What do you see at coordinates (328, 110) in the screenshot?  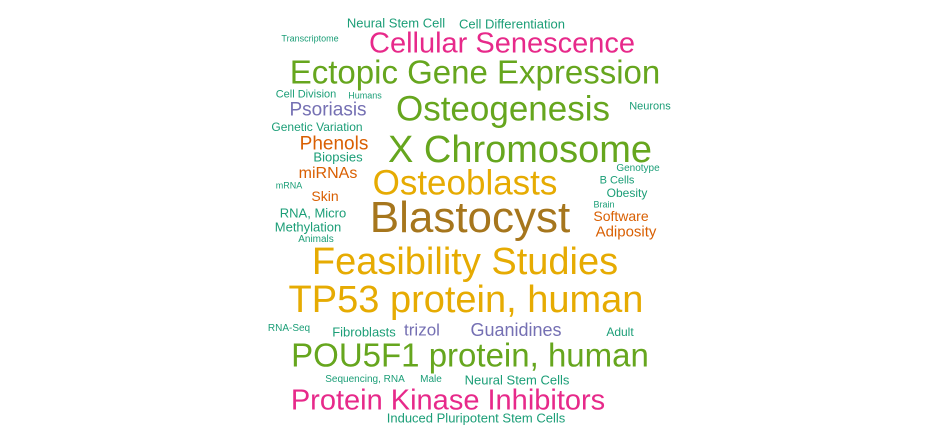 I see `word-psoriasis: Psoriasis` at bounding box center [328, 110].